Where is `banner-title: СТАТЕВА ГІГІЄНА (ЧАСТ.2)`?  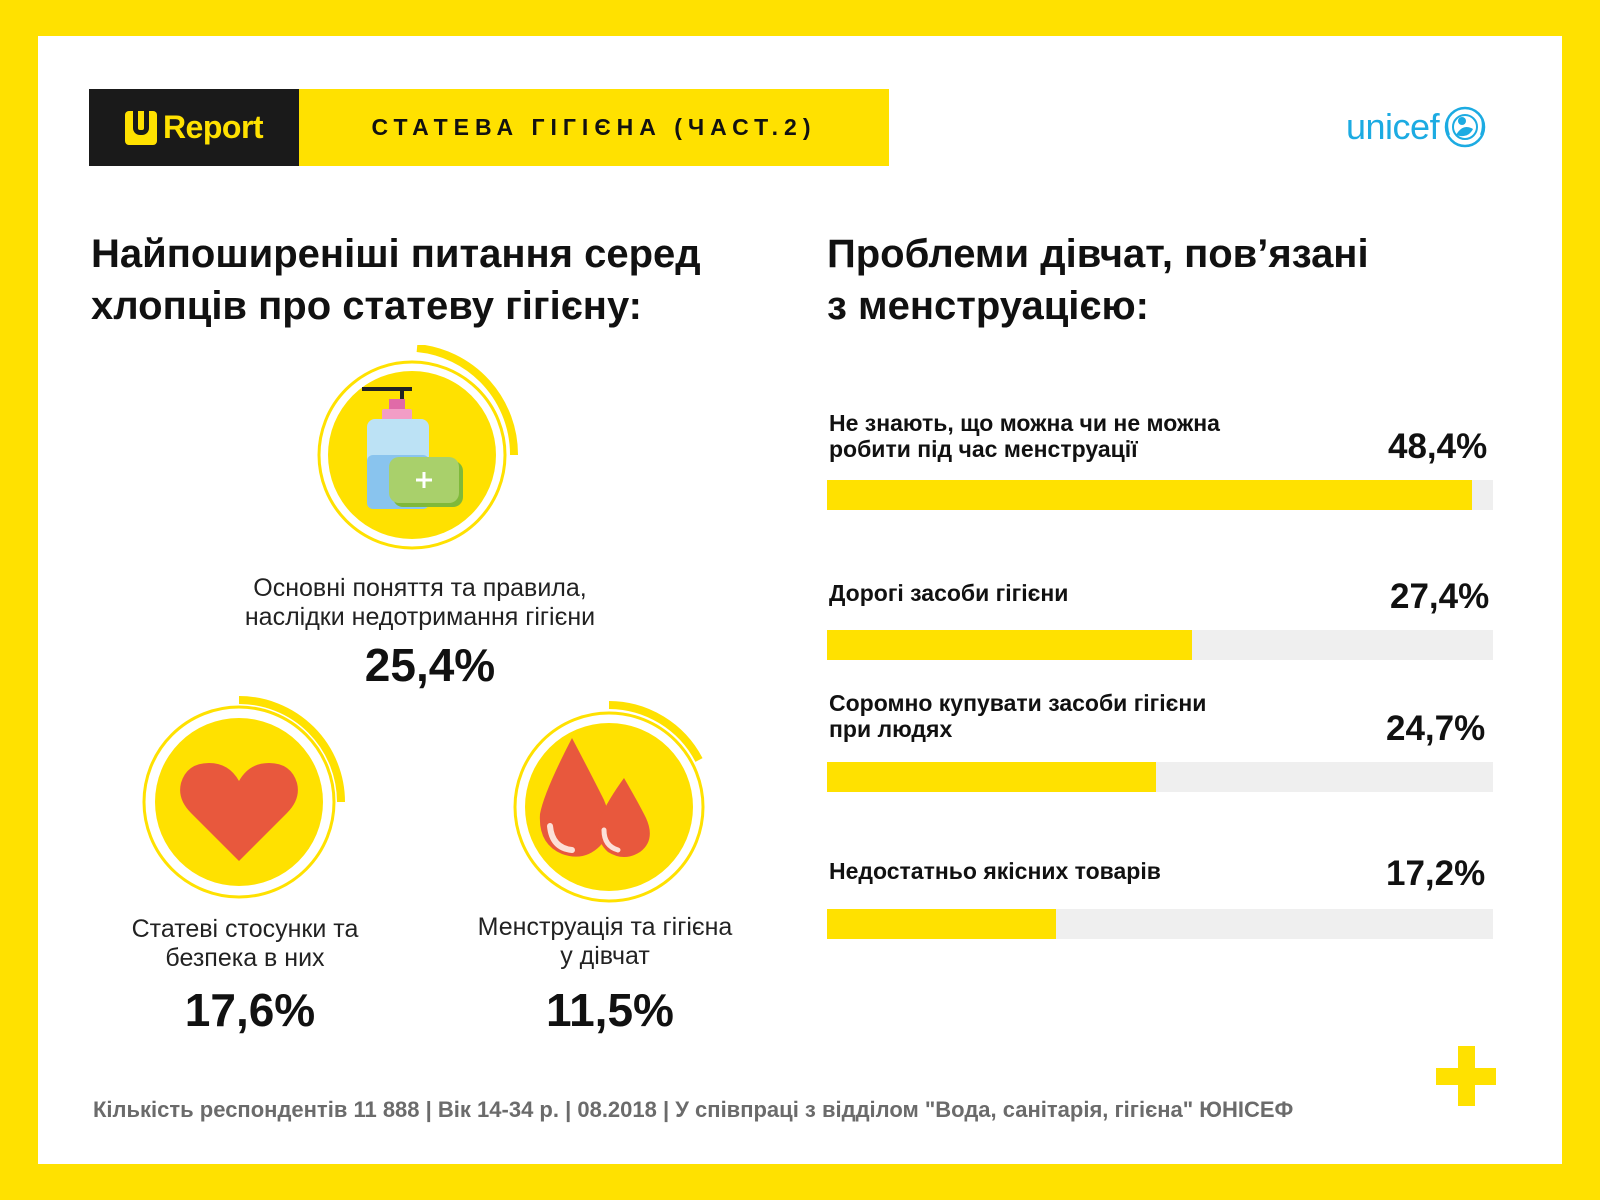 banner-title: СТАТЕВА ГІГІЄНА (ЧАСТ.2) is located at coordinates (594, 127).